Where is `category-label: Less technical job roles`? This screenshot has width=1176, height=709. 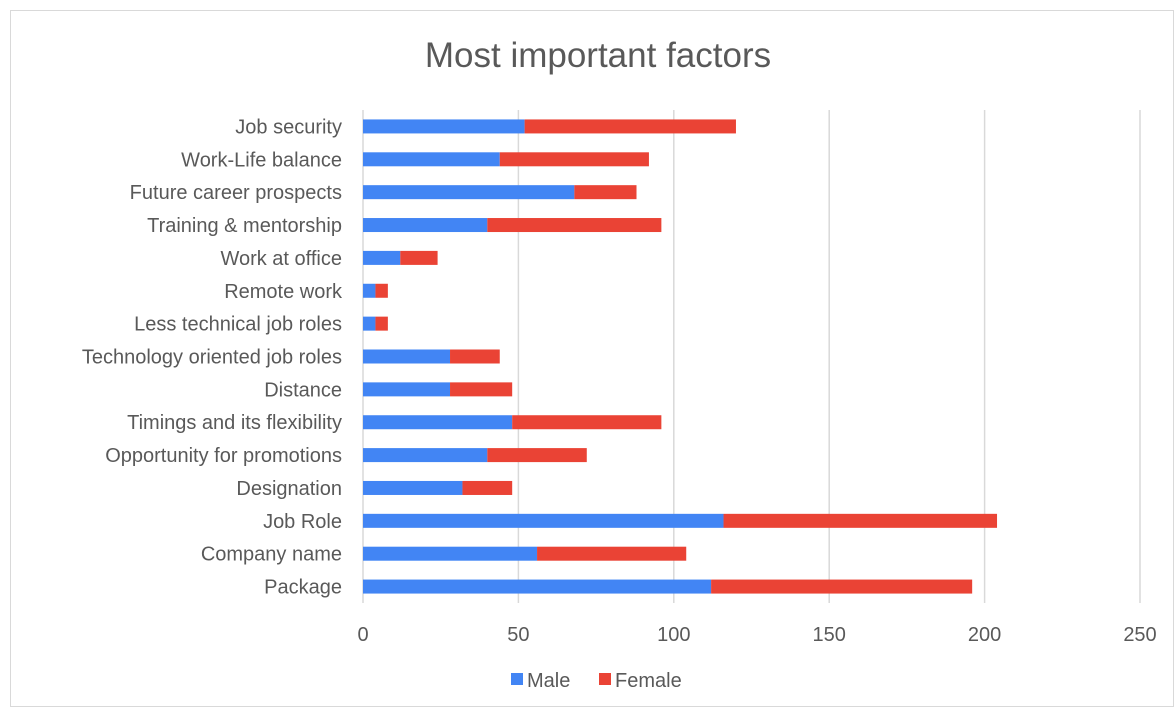
category-label: Less technical job roles is located at coordinates (238, 325).